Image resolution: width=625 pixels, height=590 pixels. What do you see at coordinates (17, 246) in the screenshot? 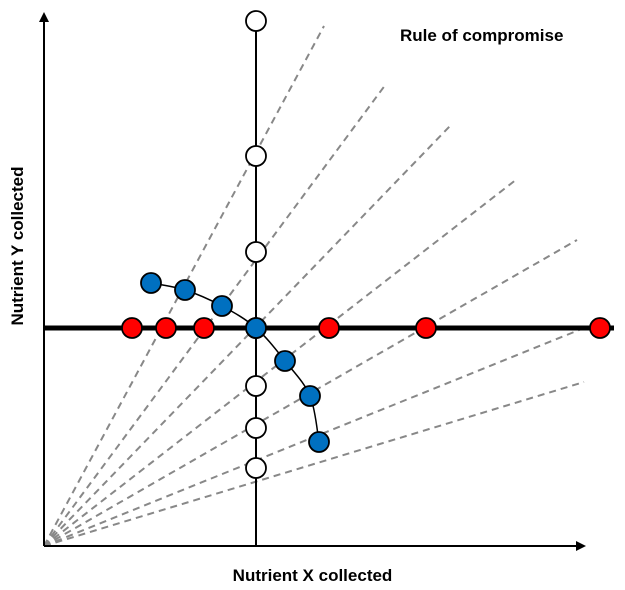
I see `y-axis-label: Nutrient Y collected` at bounding box center [17, 246].